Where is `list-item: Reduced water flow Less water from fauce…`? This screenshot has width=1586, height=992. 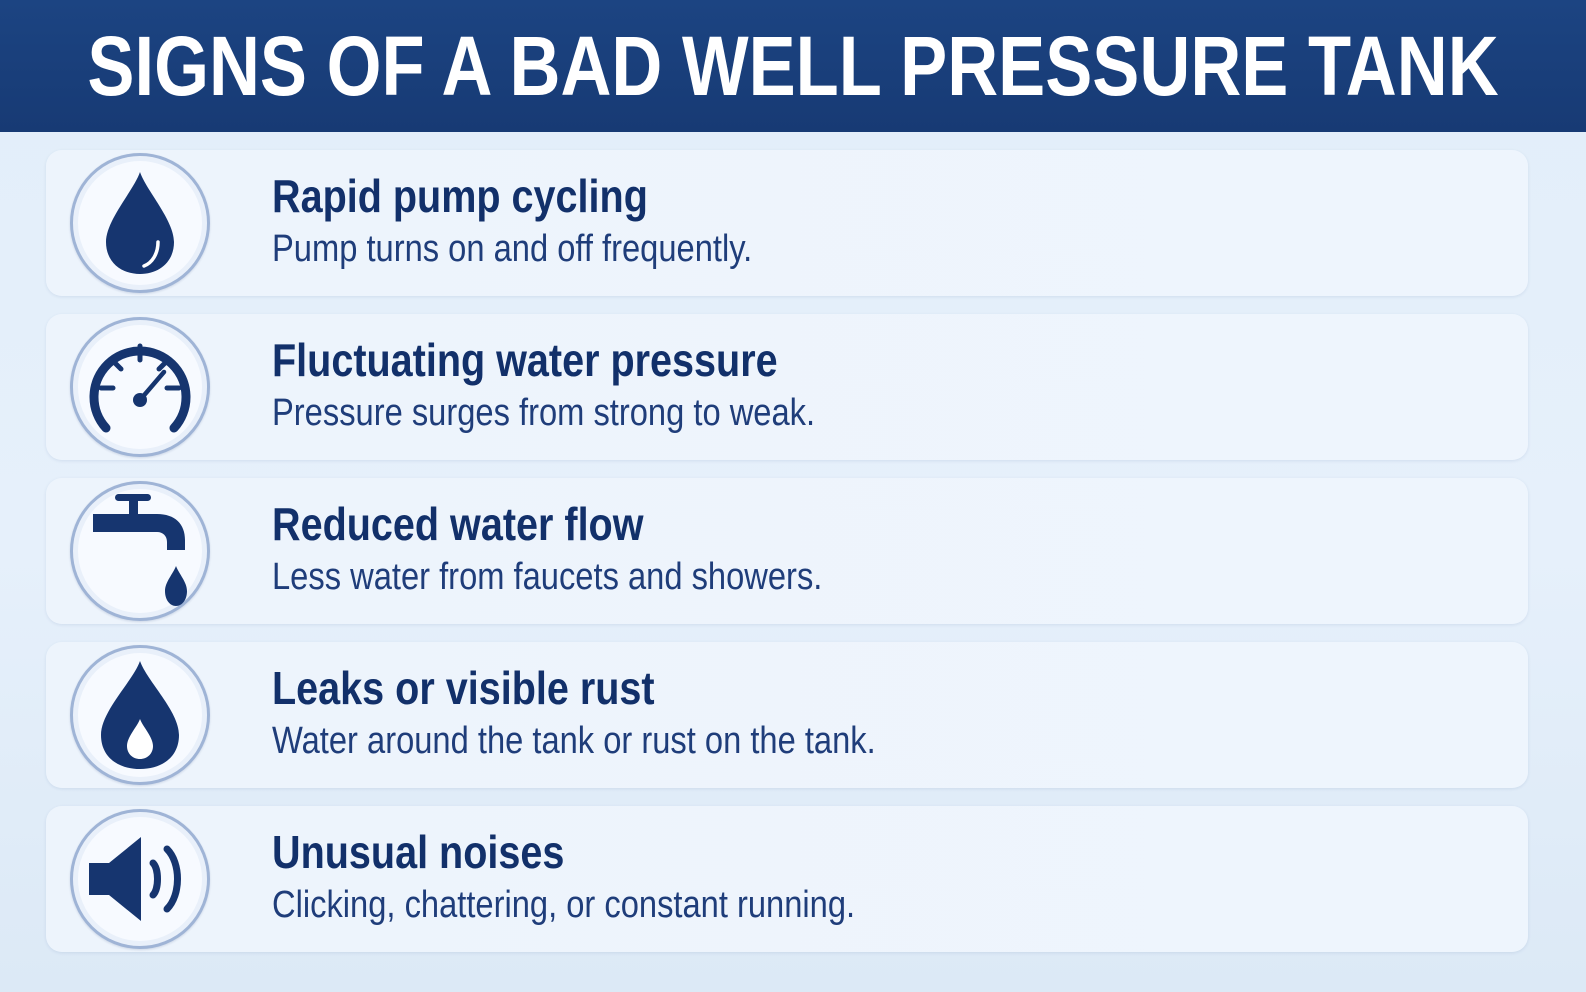
list-item: Reduced water flow Less water from fauce… is located at coordinates (787, 551).